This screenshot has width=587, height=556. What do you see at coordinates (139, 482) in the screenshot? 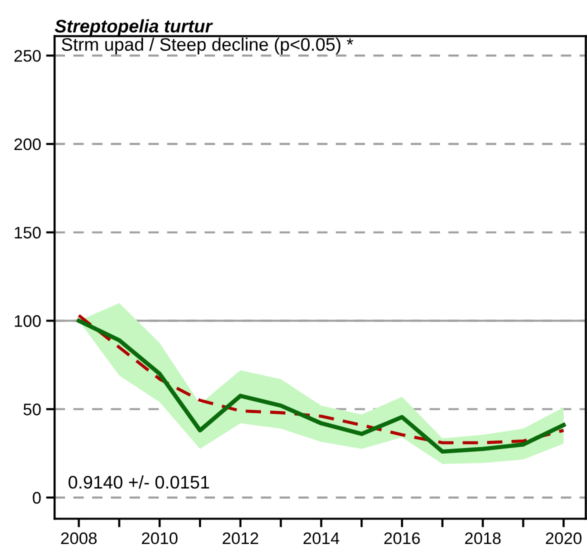
I see `annotation: 0.9140 +/- 0.0151` at bounding box center [139, 482].